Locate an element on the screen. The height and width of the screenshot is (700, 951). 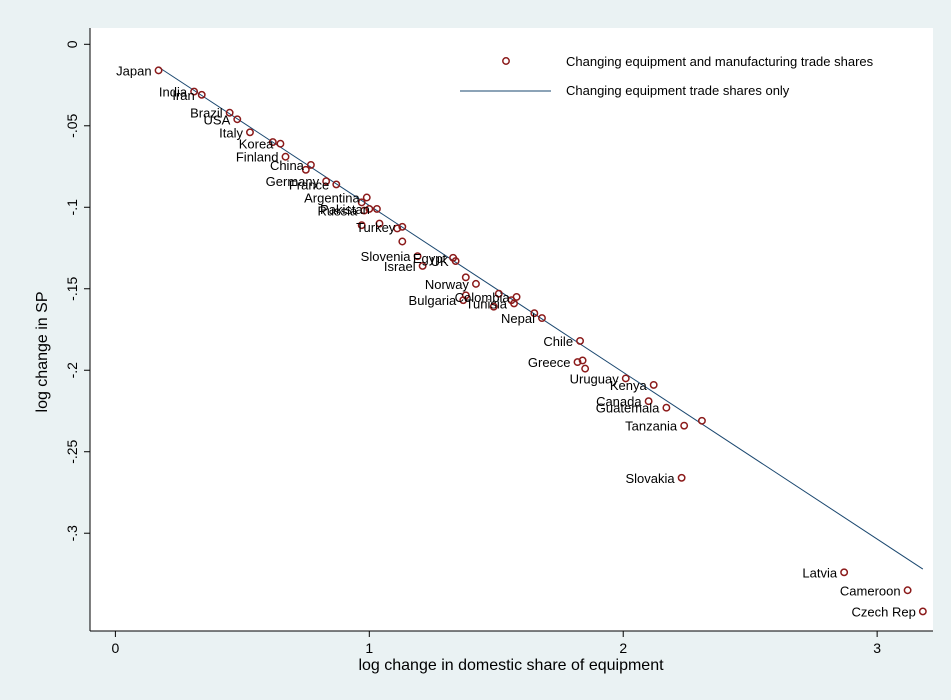
x-tick-label: 2 is located at coordinates (623, 648).